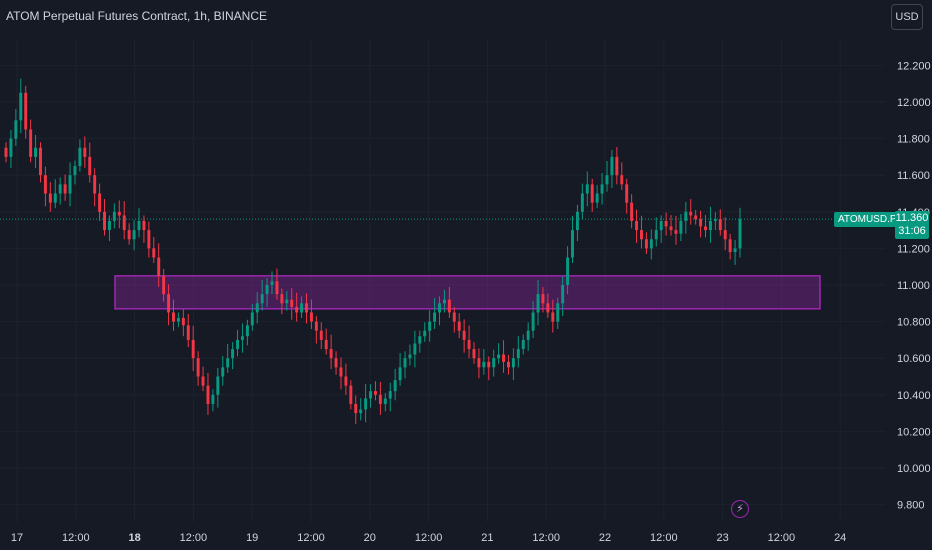 This screenshot has width=932, height=550. What do you see at coordinates (914, 396) in the screenshot?
I see `price-tick-label: 10.400` at bounding box center [914, 396].